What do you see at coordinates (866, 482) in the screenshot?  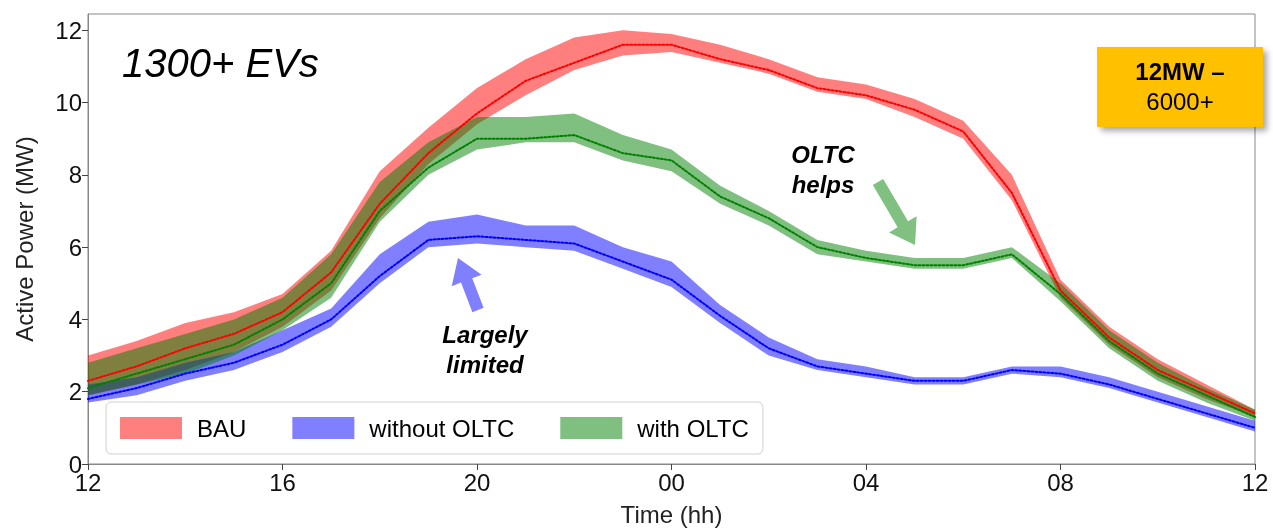 I see `x-tick-label: 04` at bounding box center [866, 482].